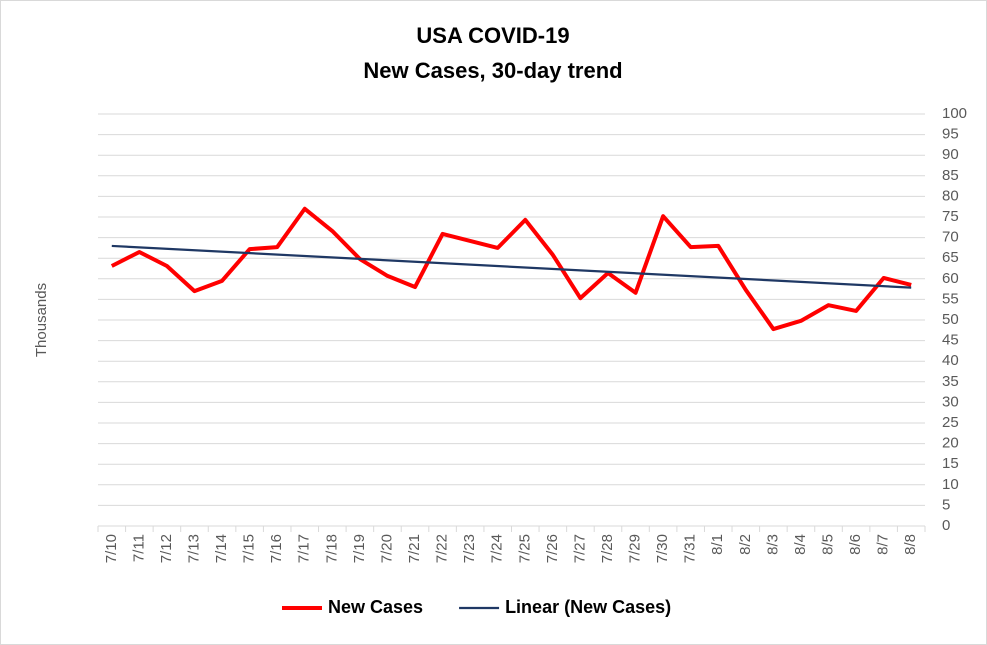  What do you see at coordinates (950, 195) in the screenshot?
I see `y-tick-label: 80` at bounding box center [950, 195].